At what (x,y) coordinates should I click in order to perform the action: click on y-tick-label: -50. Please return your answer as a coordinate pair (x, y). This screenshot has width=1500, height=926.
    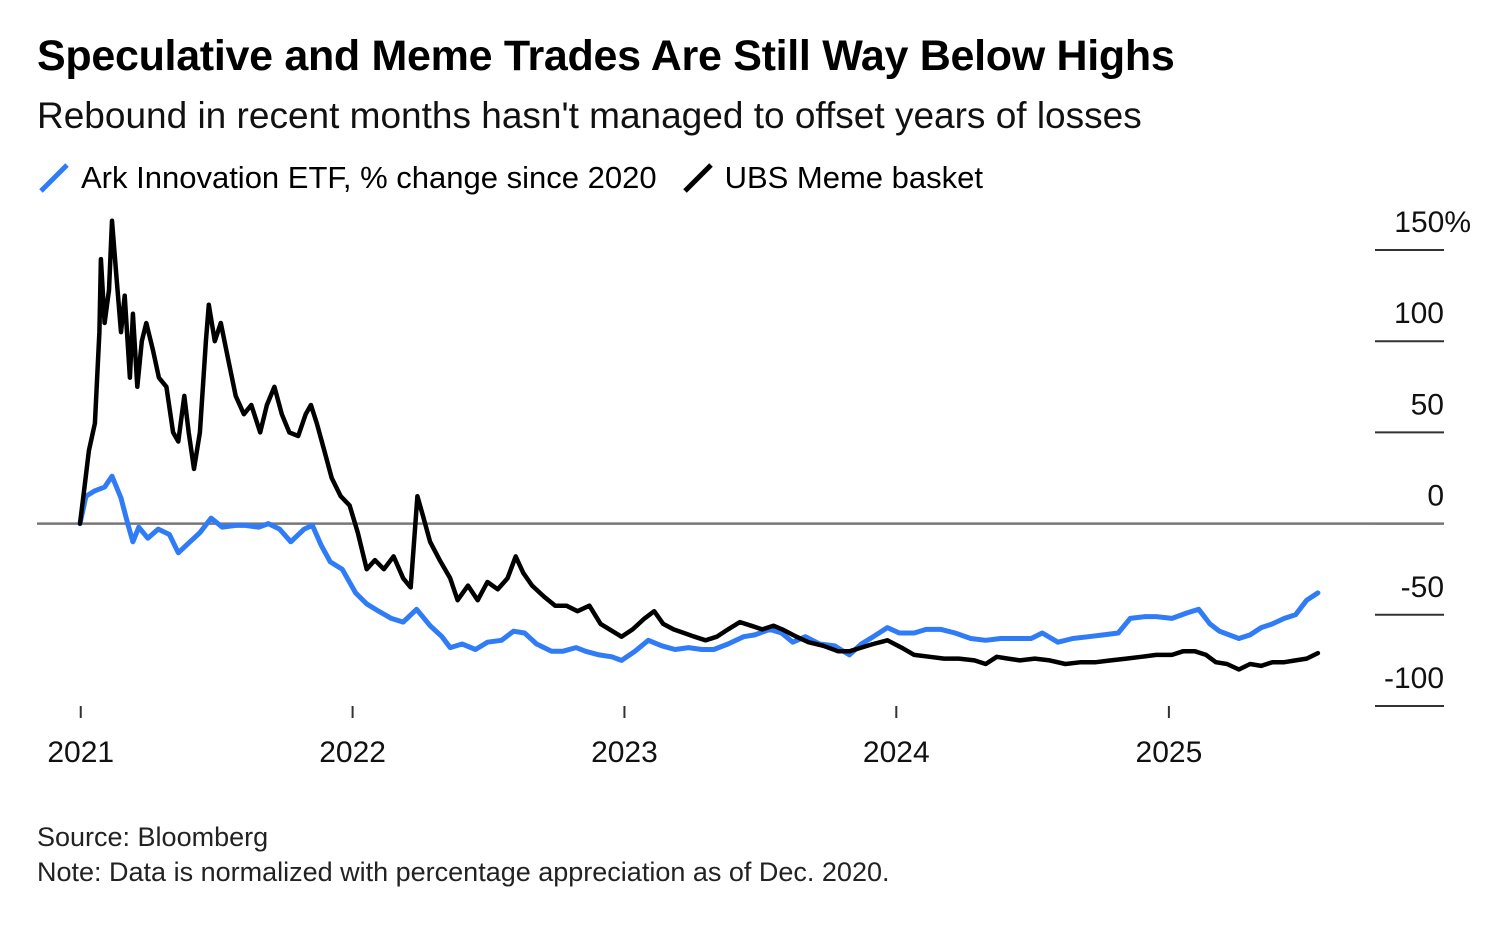
    Looking at the image, I should click on (1422, 587).